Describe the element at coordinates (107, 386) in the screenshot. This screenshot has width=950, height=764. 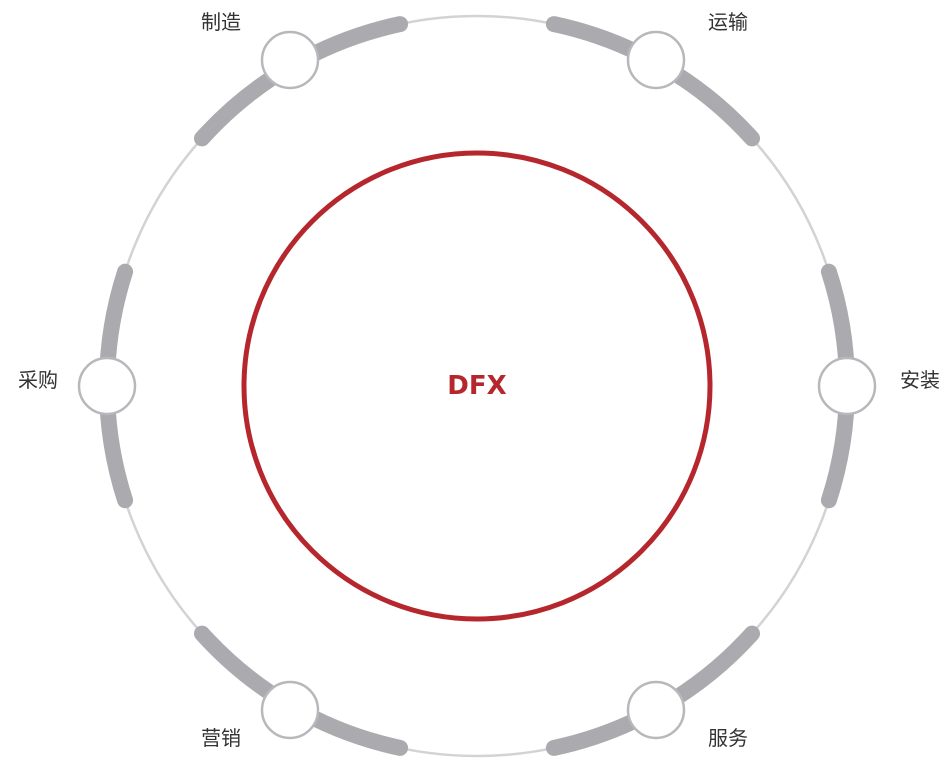
I see `node-circle-procurement` at that location.